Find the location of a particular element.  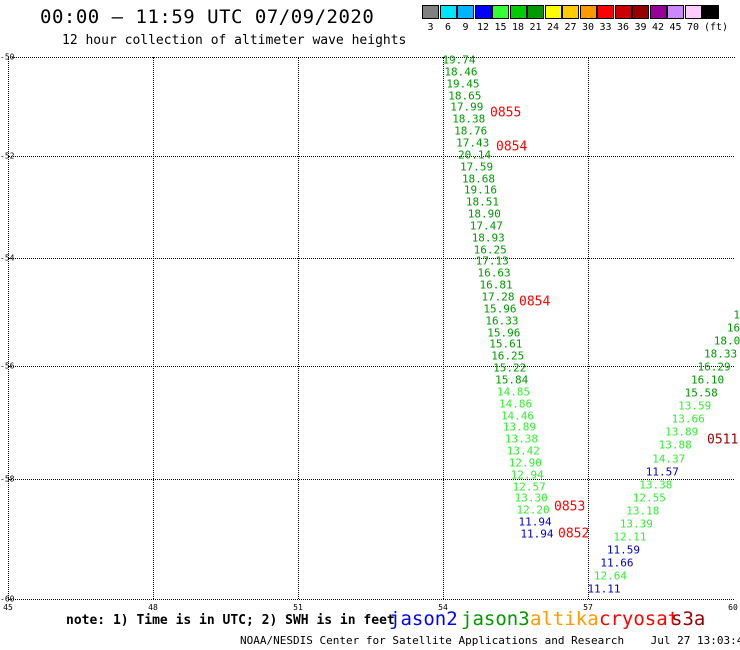

wave-height-value: 12.94 is located at coordinates (527, 475).